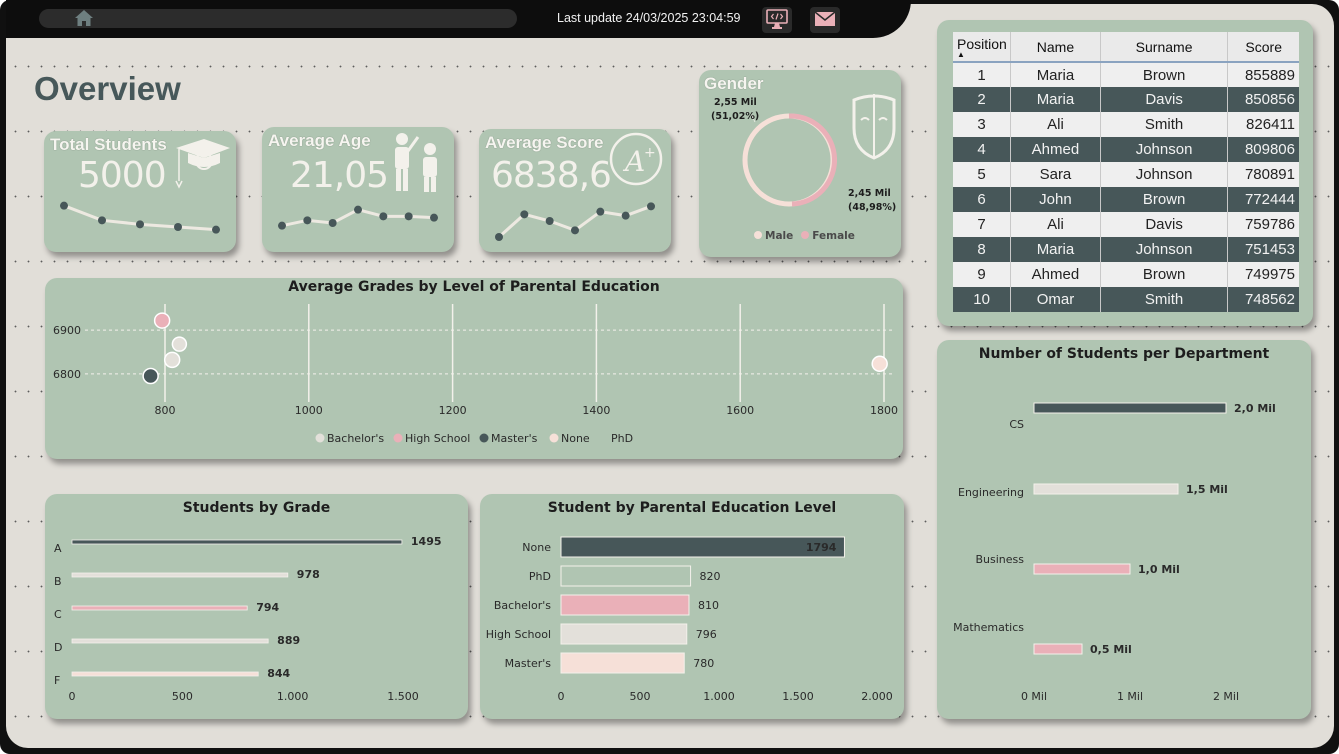  Describe the element at coordinates (869, 193) in the screenshot. I see `female-value-label: 2,45 Mil` at that location.